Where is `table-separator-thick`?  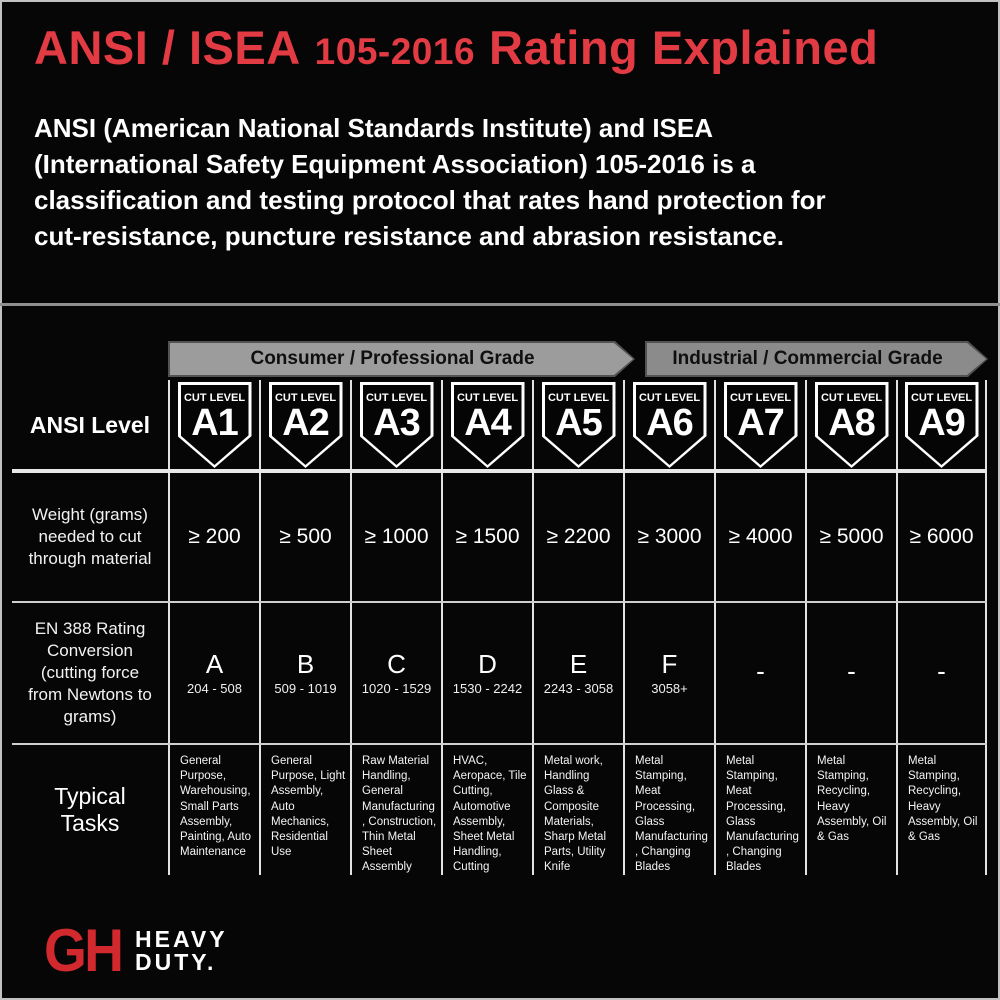 table-separator-thick is located at coordinates (499, 471).